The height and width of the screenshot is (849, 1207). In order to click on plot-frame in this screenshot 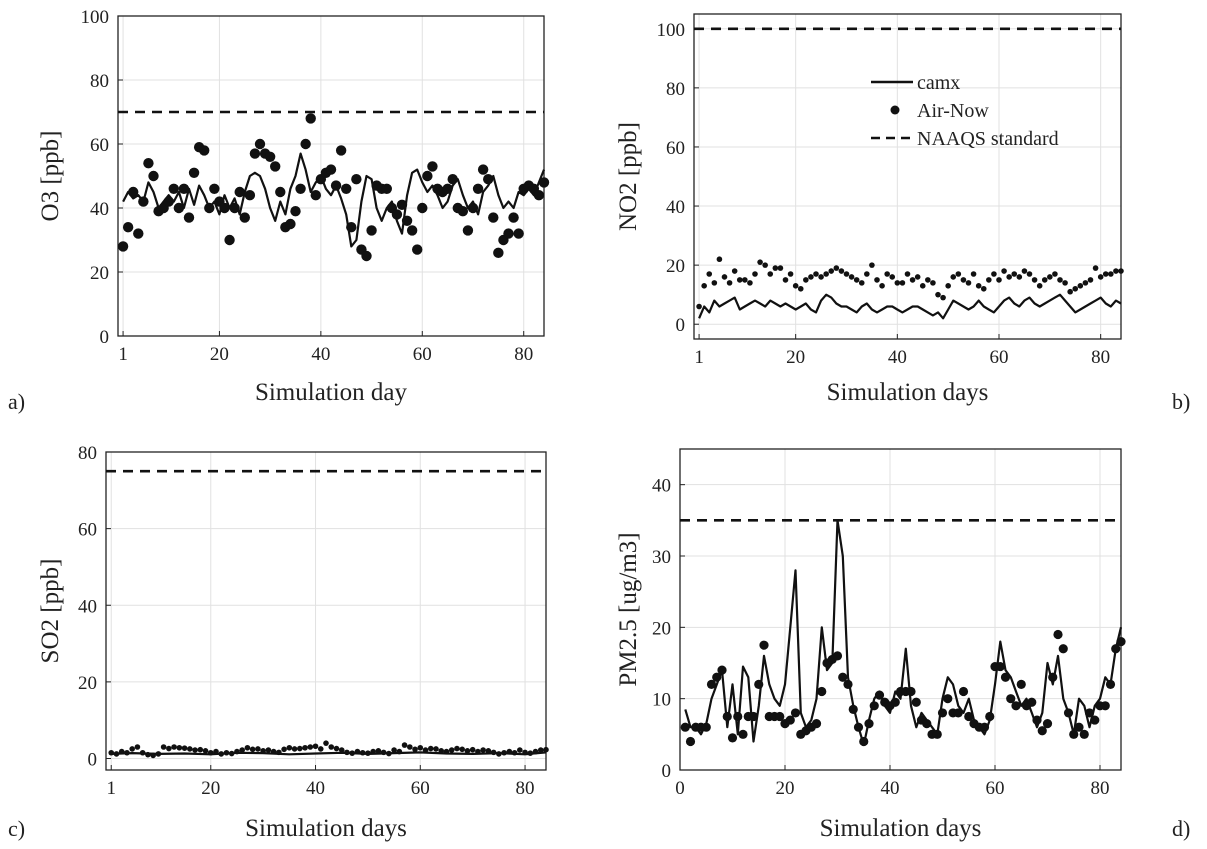, I will do `click(907, 176)`.